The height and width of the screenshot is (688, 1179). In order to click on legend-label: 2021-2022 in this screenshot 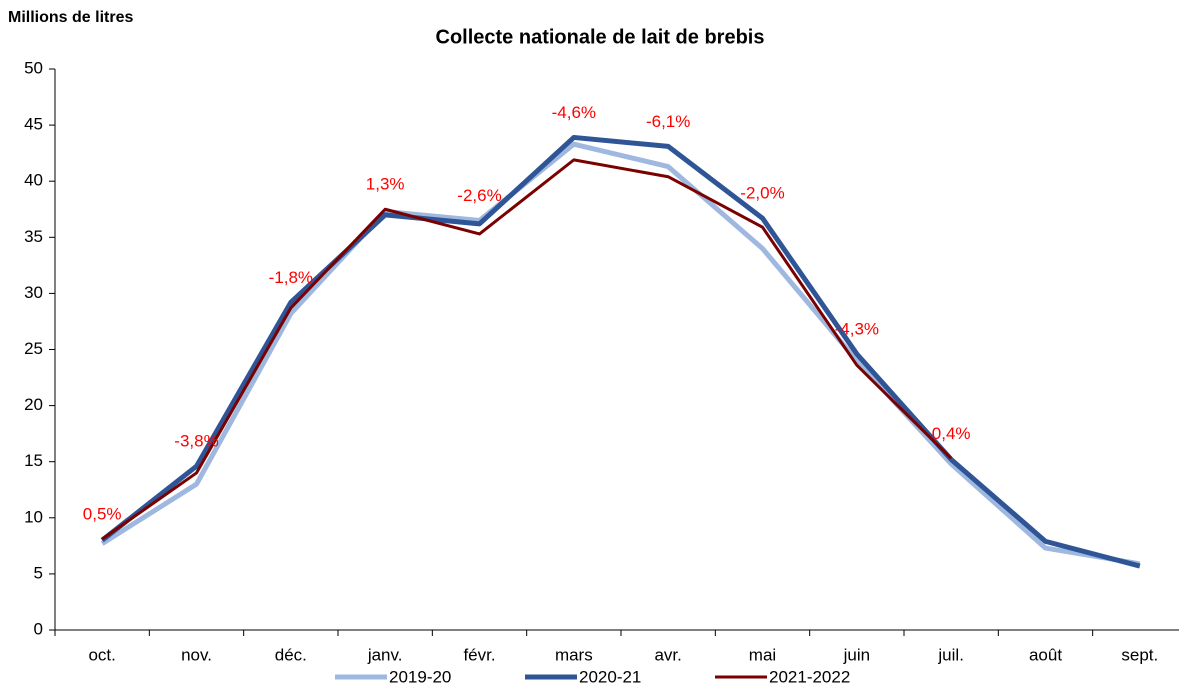, I will do `click(809, 676)`.